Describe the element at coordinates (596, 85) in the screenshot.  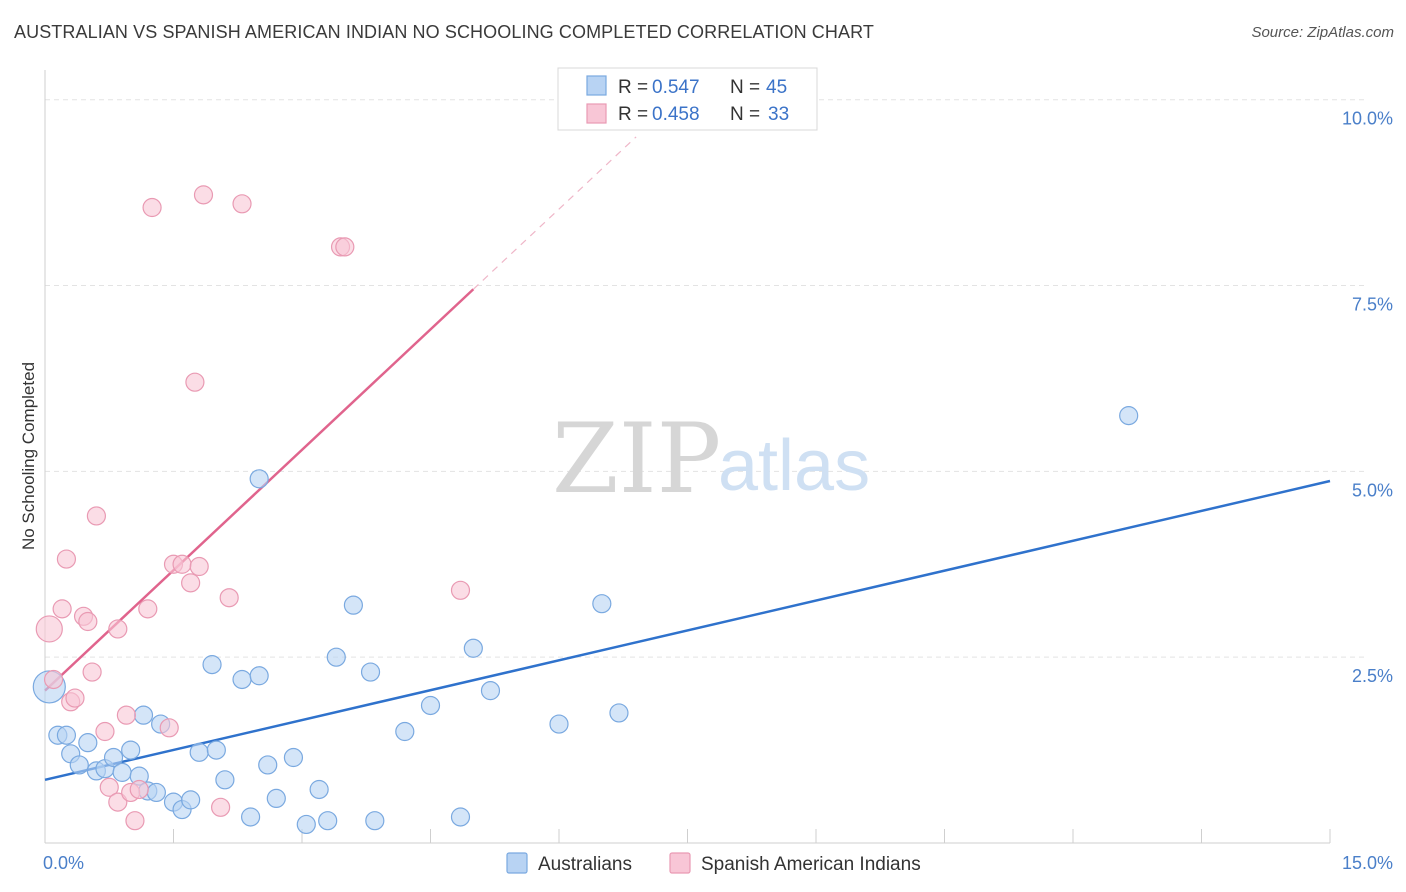
I see `legend-swatch-australians` at that location.